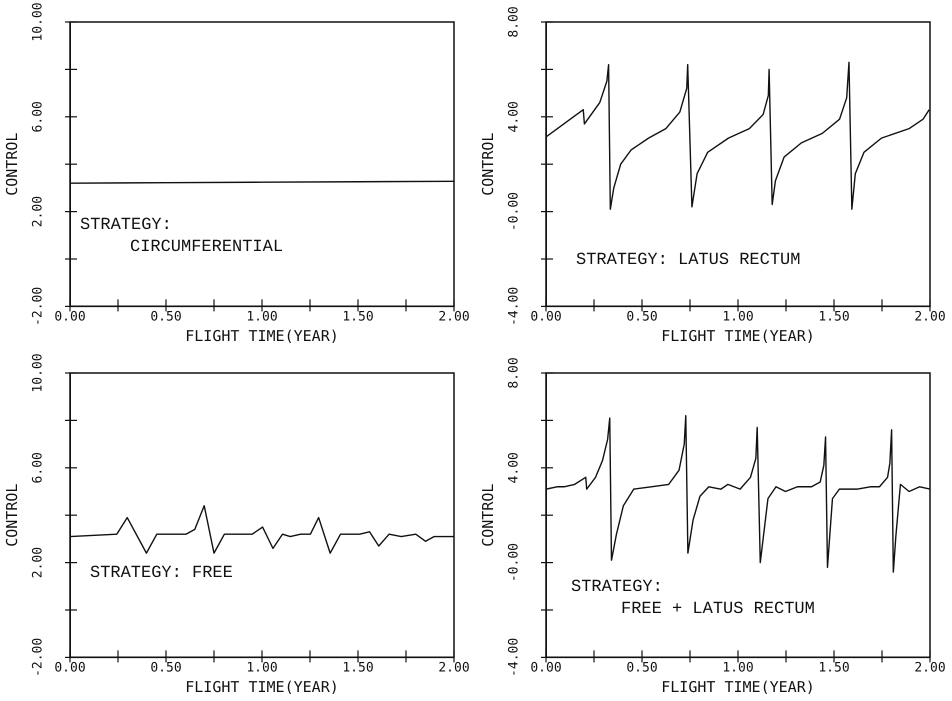 This screenshot has height=701, width=952. Describe the element at coordinates (161, 574) in the screenshot. I see `annotation: STRATEGY: FREE` at that location.